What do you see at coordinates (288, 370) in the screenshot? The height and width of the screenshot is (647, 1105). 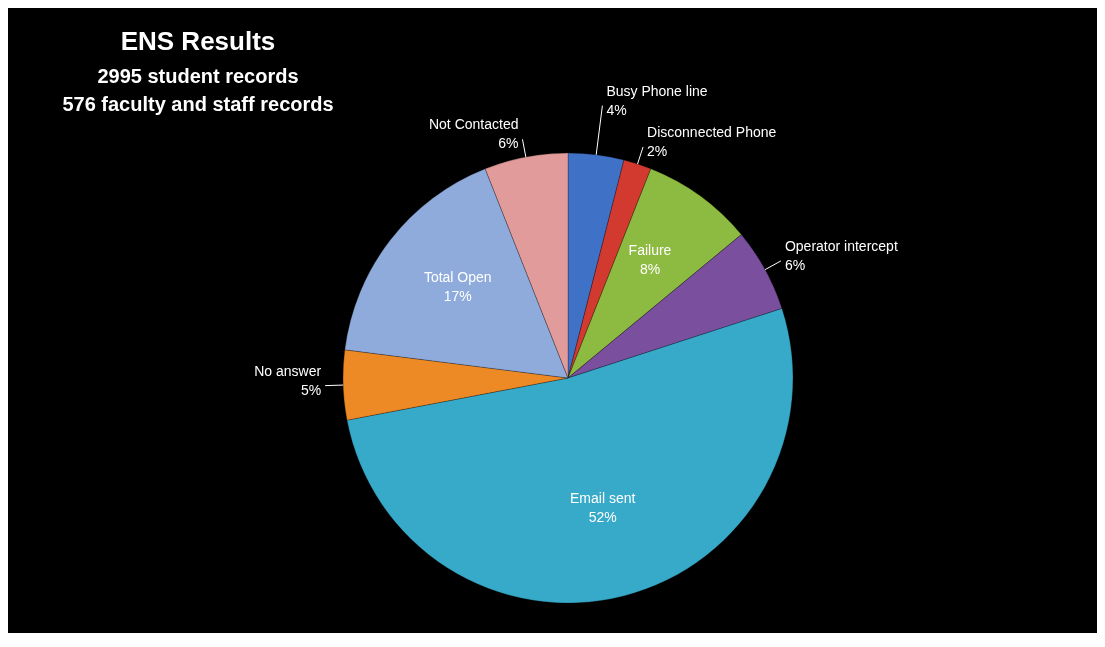 I see `slice-label: No answer` at bounding box center [288, 370].